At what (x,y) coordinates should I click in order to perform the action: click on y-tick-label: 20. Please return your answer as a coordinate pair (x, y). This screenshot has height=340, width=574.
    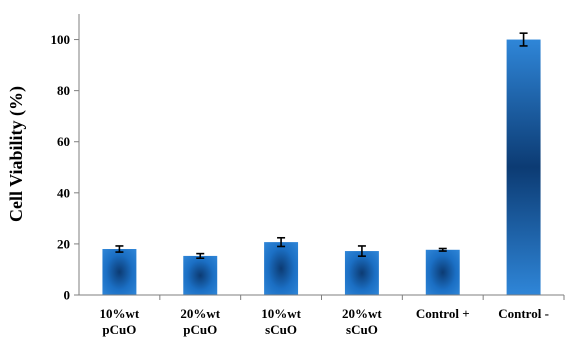
    Looking at the image, I should click on (63, 243).